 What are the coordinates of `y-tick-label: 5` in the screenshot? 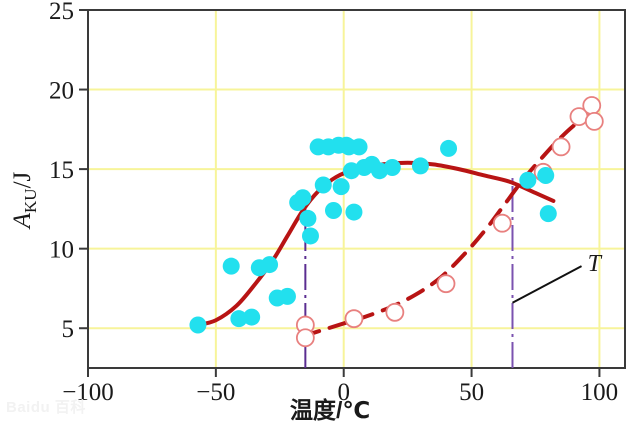 It's located at (68, 329).